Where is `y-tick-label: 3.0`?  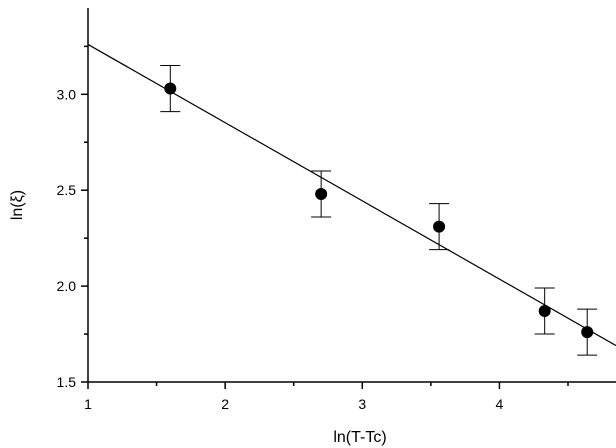
y-tick-label: 3.0 is located at coordinates (67, 94).